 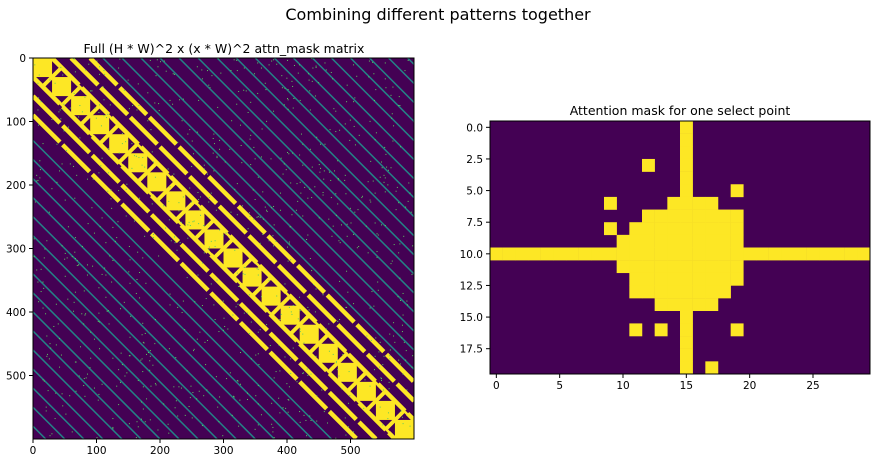 I want to click on left-x-tick-label: 300, so click(x=223, y=451).